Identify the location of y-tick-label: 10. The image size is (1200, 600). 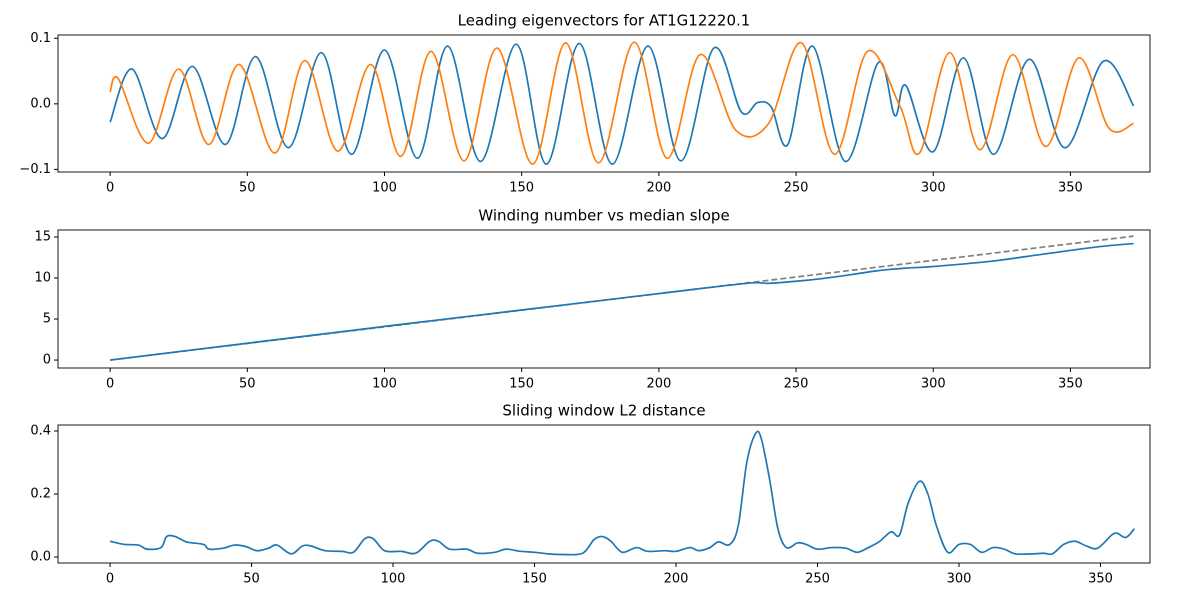
(42, 277).